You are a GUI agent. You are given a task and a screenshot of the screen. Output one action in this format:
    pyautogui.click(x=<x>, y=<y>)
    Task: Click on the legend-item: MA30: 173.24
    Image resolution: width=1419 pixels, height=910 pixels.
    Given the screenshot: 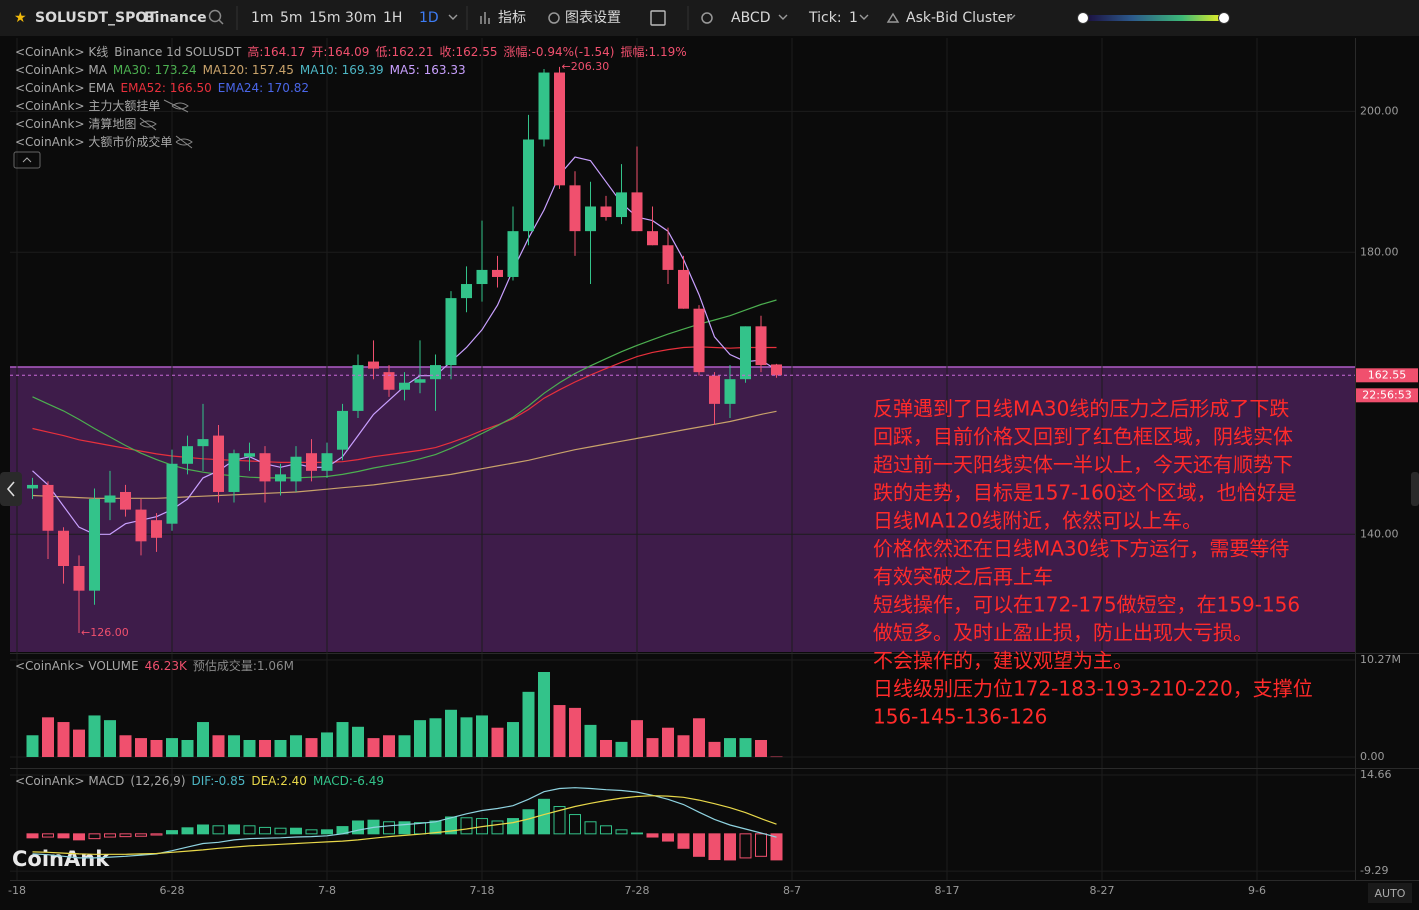 What is the action you would take?
    pyautogui.click(x=155, y=70)
    